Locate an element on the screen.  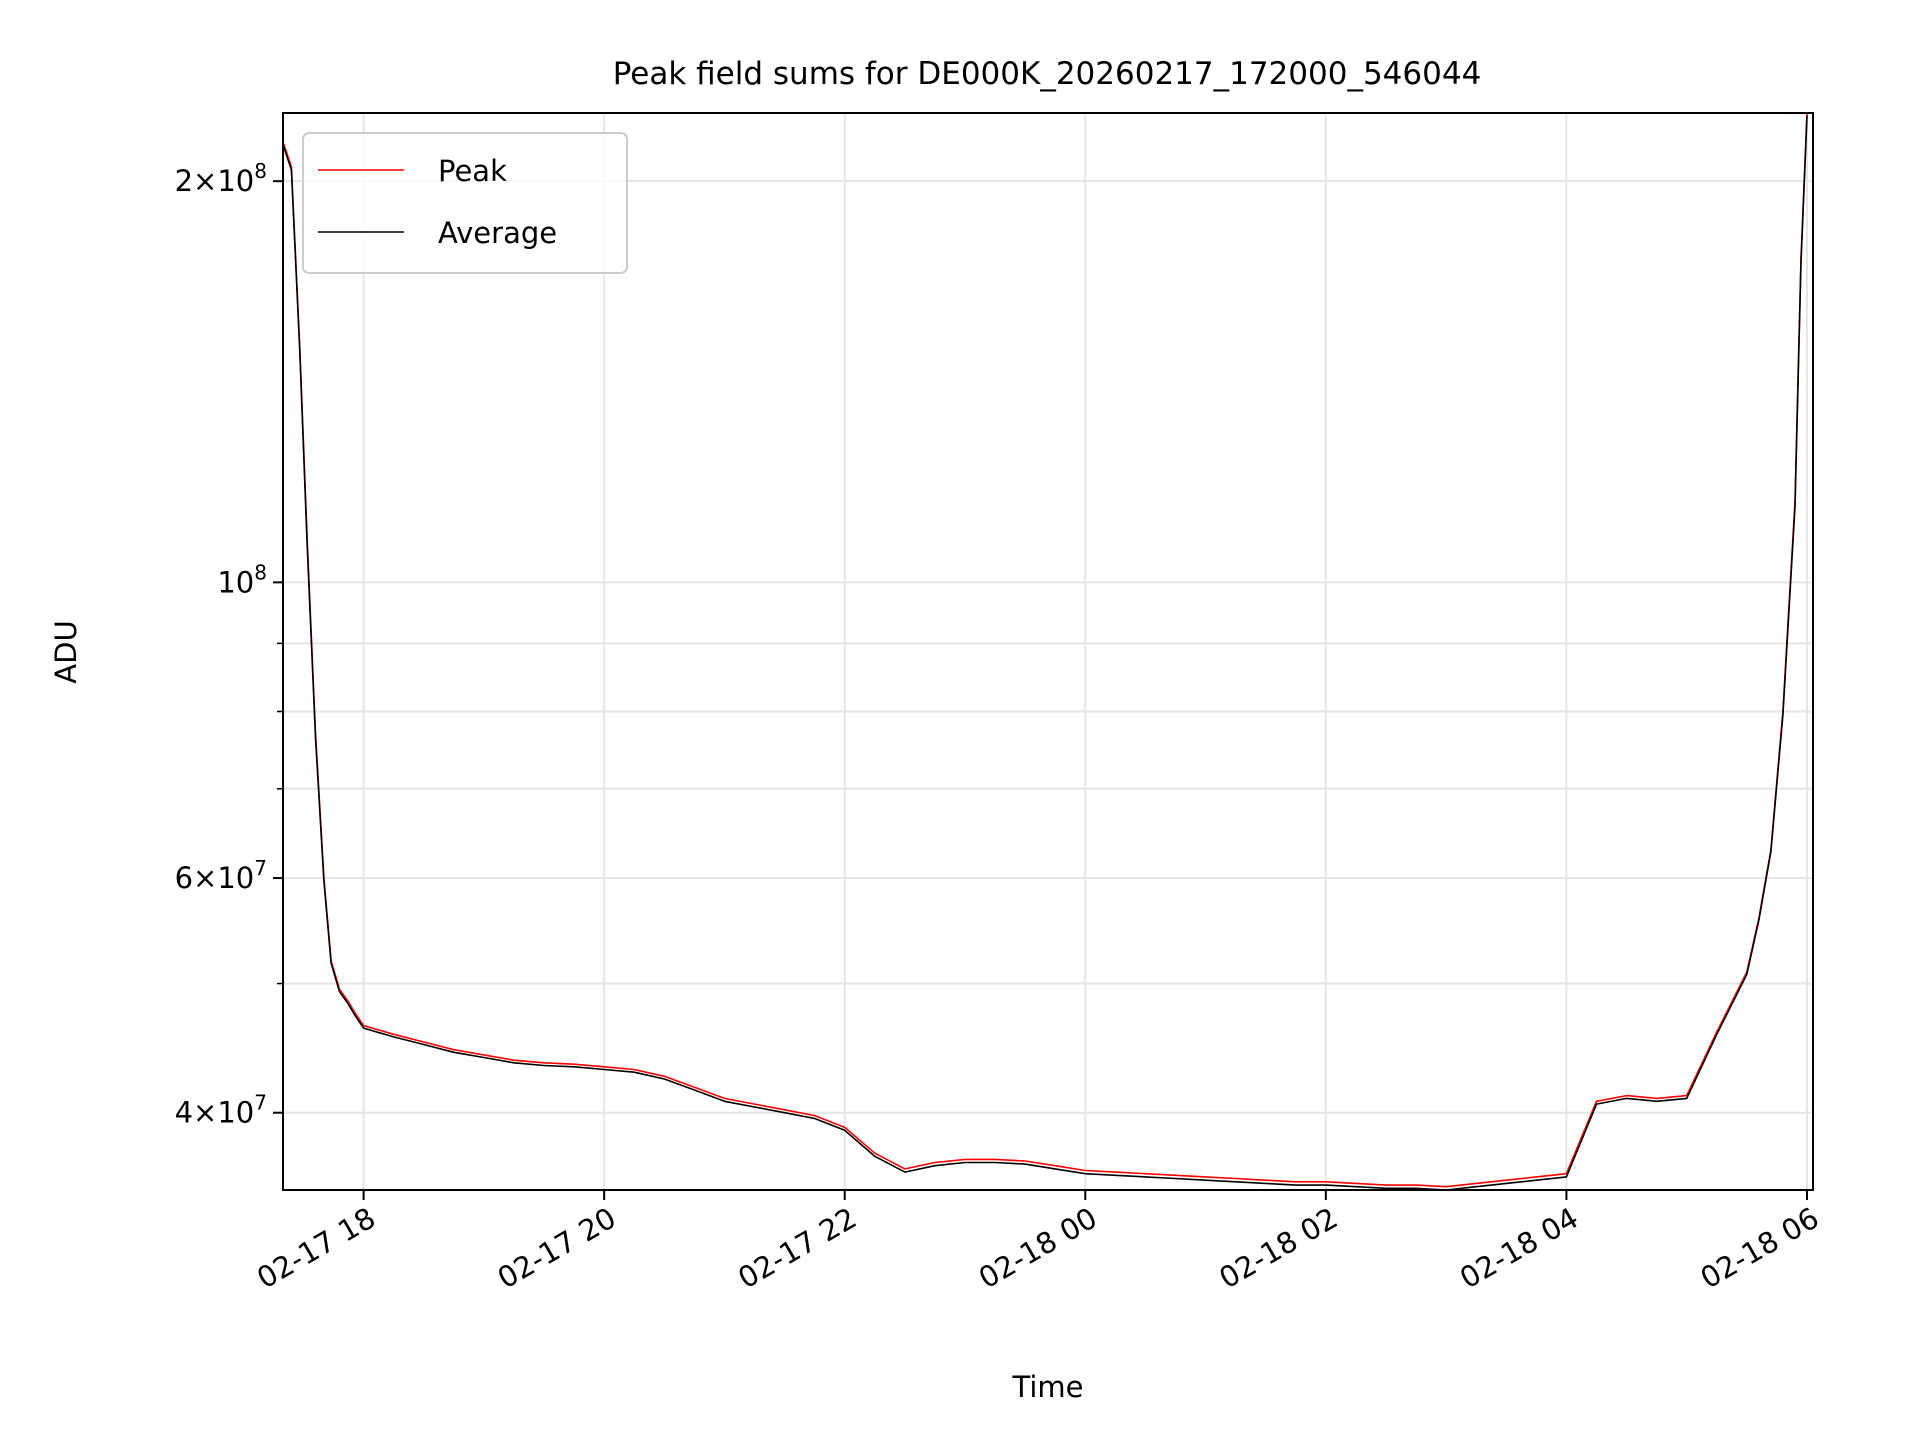
y-tick-label: 108 is located at coordinates (242, 579).